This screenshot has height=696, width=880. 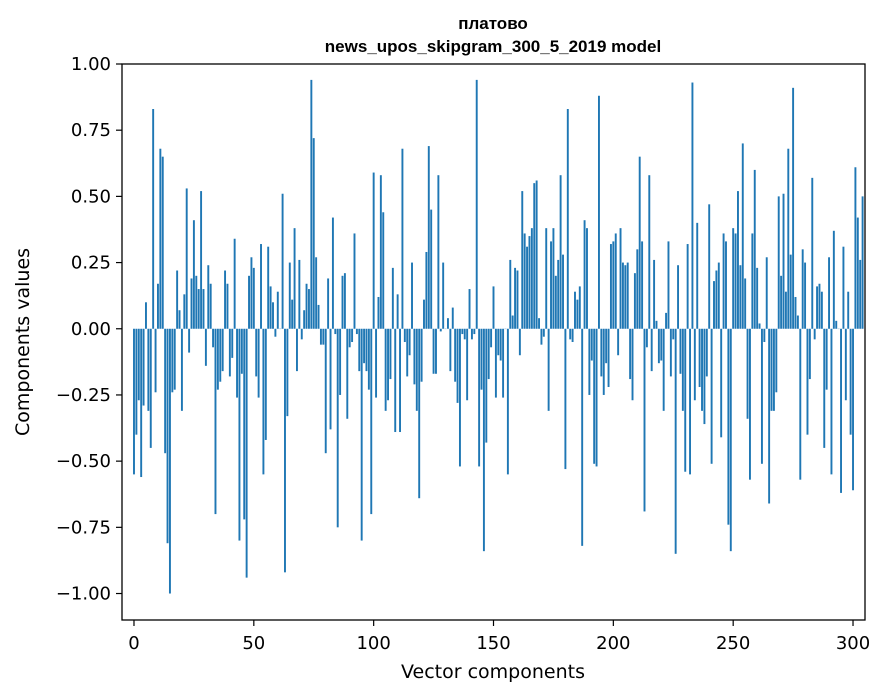 What do you see at coordinates (91, 263) in the screenshot?
I see `y-tick-label: 0.25` at bounding box center [91, 263].